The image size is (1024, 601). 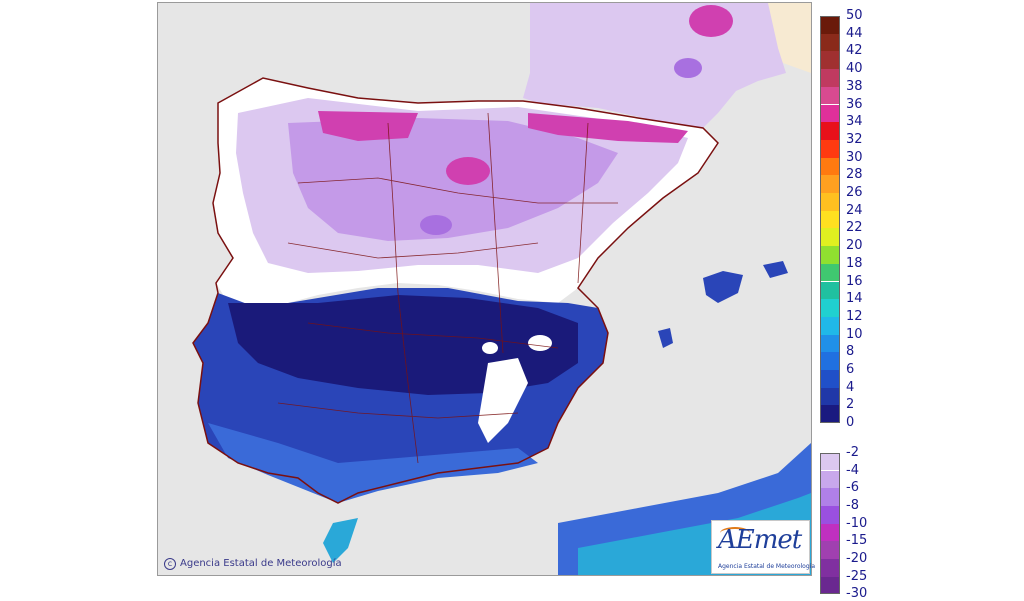 What do you see at coordinates (854, 228) in the screenshot?
I see `legend-label: 22` at bounding box center [854, 228].